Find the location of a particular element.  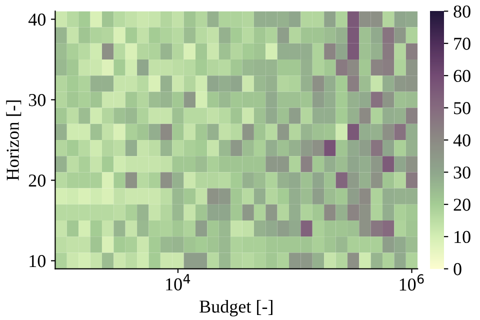

color-bar-label: 30 is located at coordinates (462, 172).